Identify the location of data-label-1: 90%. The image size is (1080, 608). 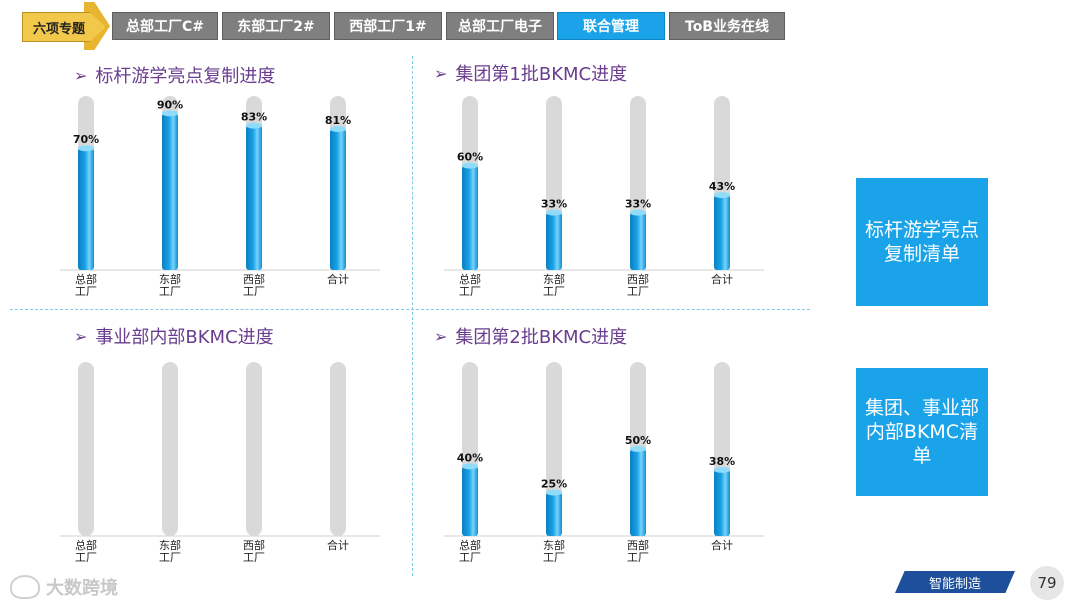
(170, 104).